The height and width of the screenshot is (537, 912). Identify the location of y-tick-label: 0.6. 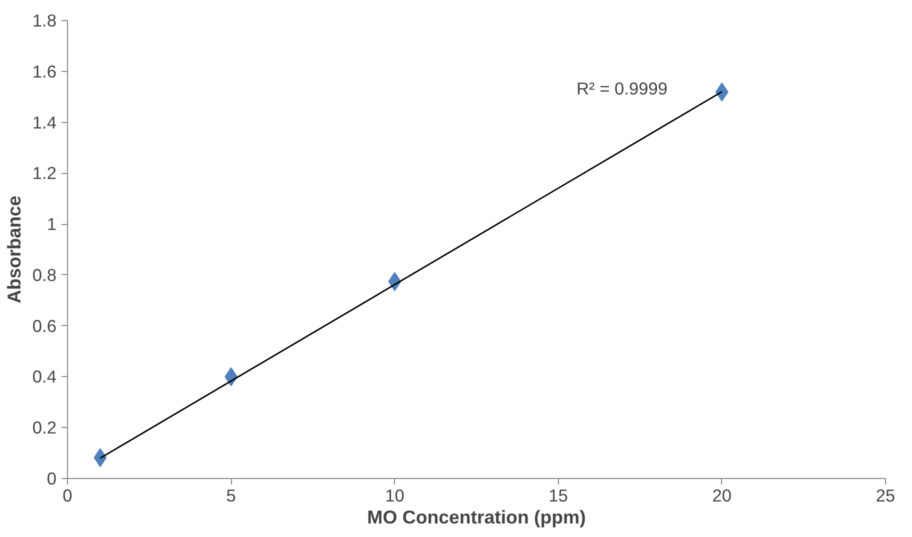
(44, 326).